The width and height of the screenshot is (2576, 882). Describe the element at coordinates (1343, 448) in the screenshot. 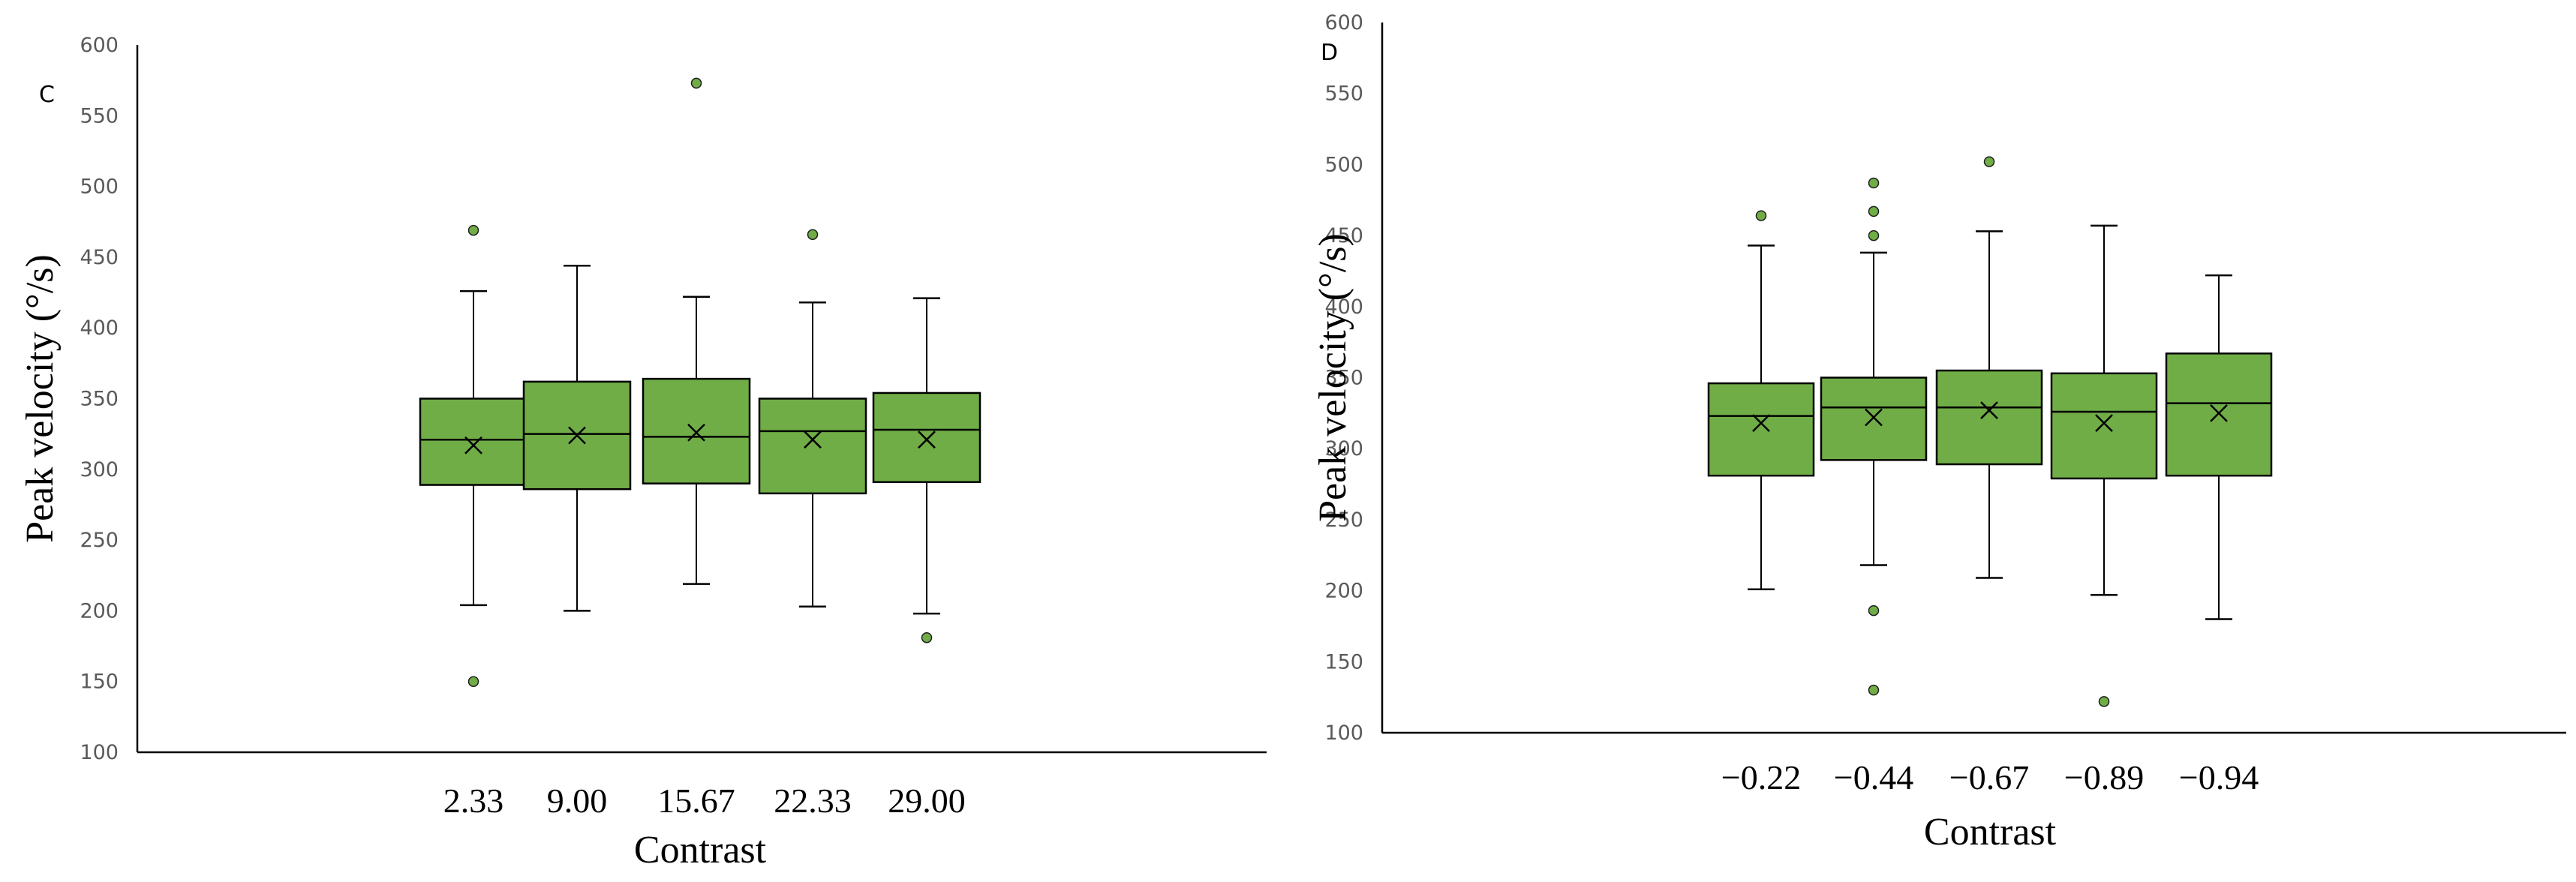

I see `chart-2-y-tick-label: 300` at that location.